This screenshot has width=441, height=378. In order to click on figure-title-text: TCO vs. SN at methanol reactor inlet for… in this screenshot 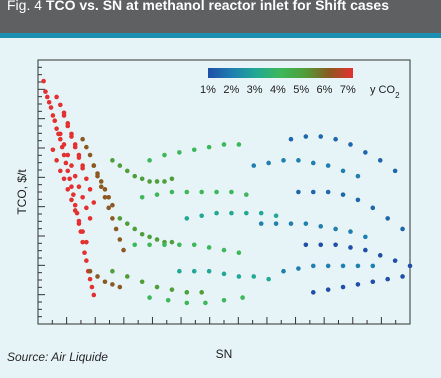, I will do `click(217, 6)`.